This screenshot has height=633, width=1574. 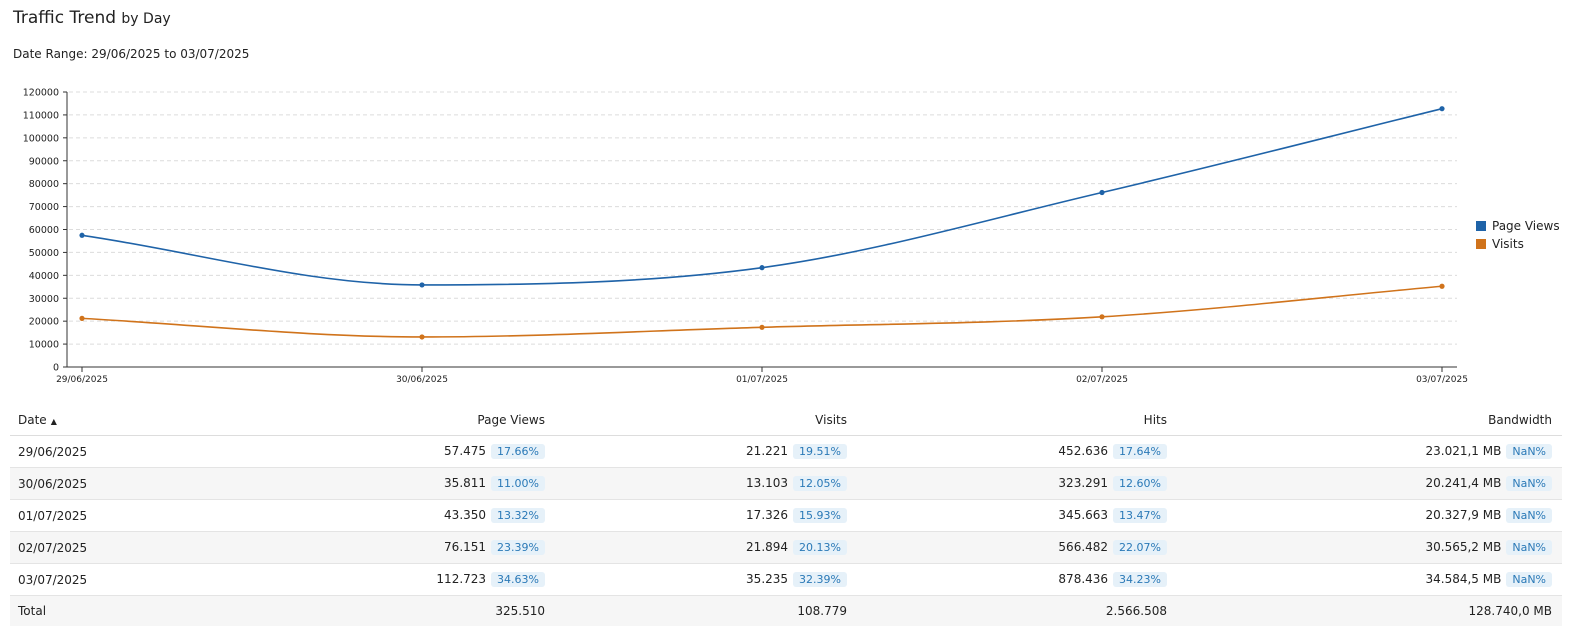 I want to click on y-tick-label: 80000, so click(x=44, y=184).